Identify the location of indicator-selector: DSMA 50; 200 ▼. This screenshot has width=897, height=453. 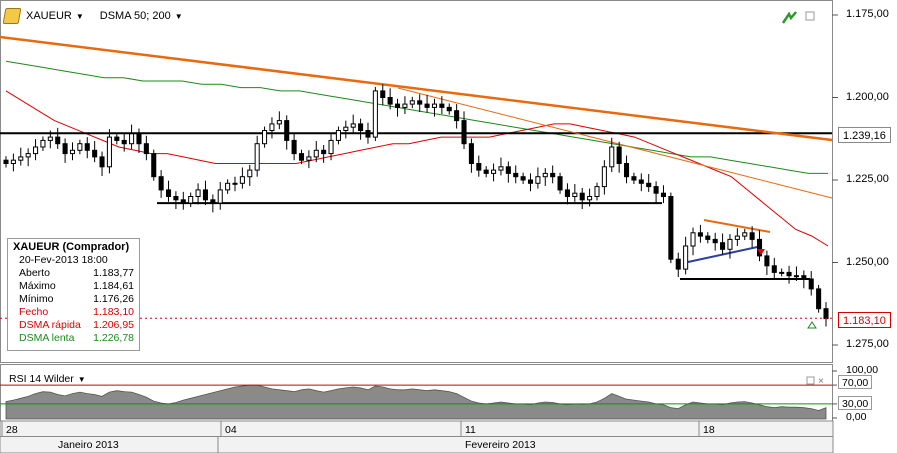
(141, 16).